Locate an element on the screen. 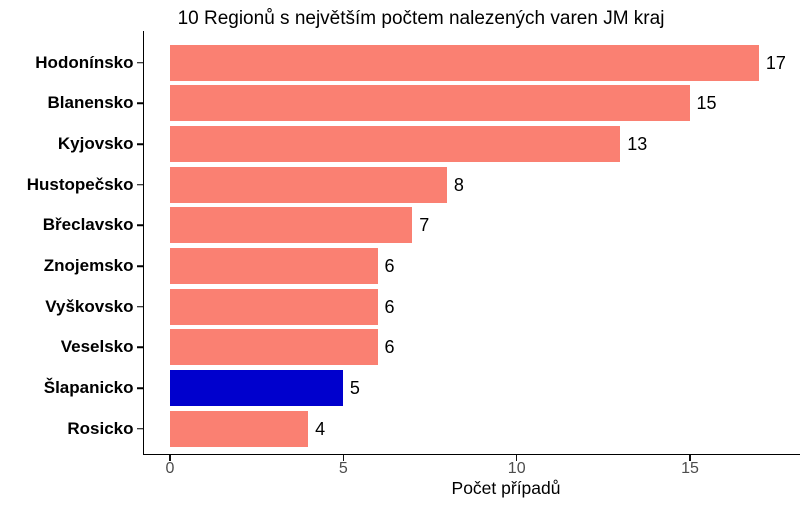  x-axis-tick-label: 10 is located at coordinates (516, 468).